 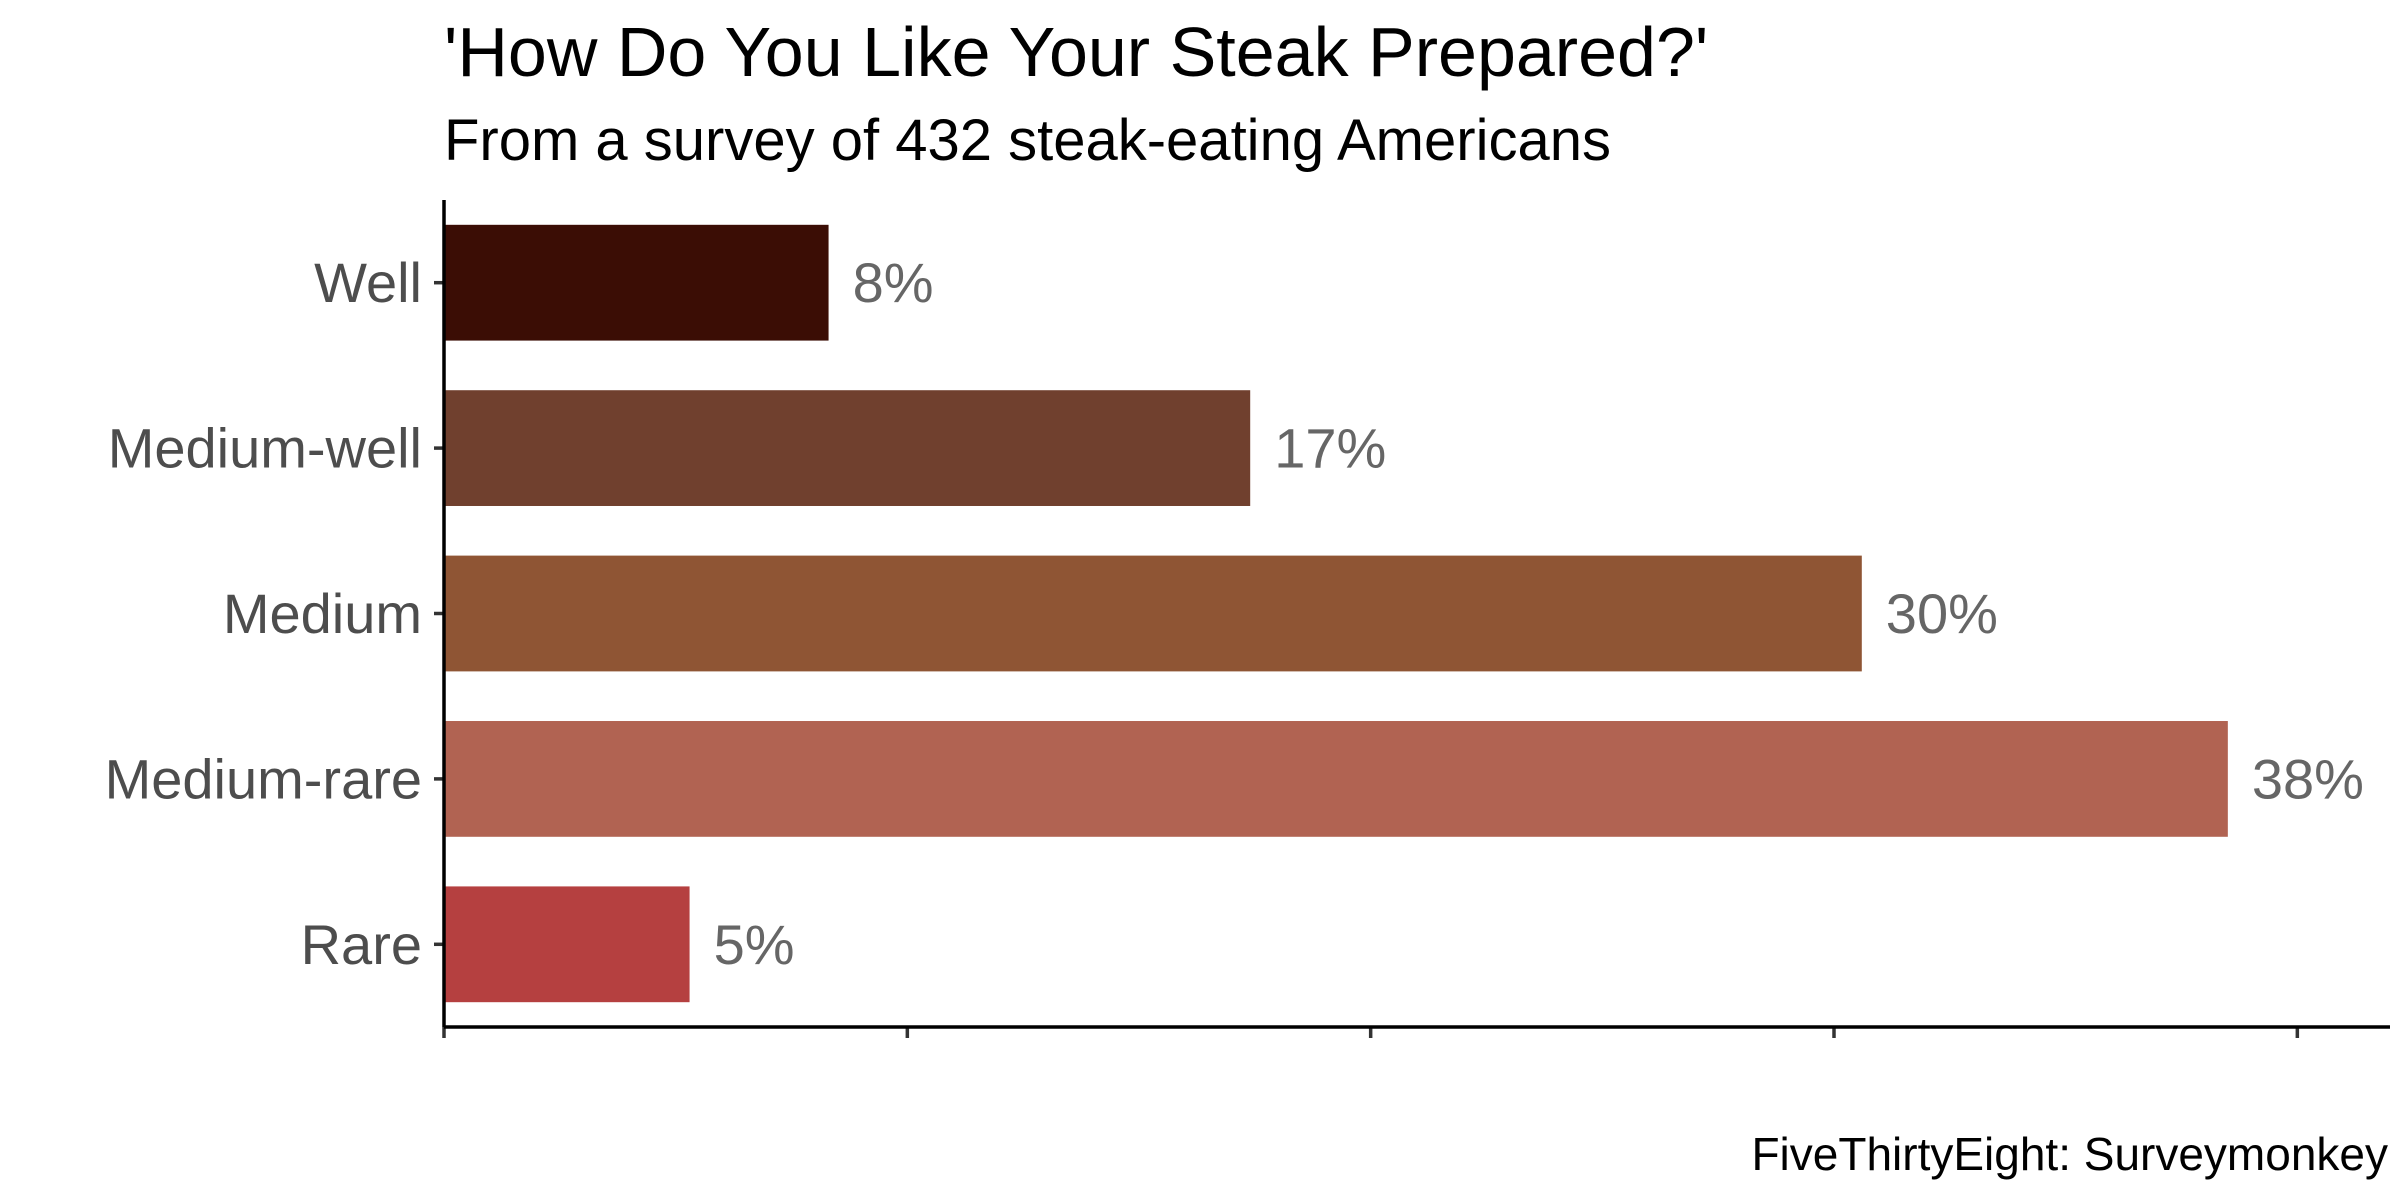 What do you see at coordinates (636, 282) in the screenshot?
I see `bar-well` at bounding box center [636, 282].